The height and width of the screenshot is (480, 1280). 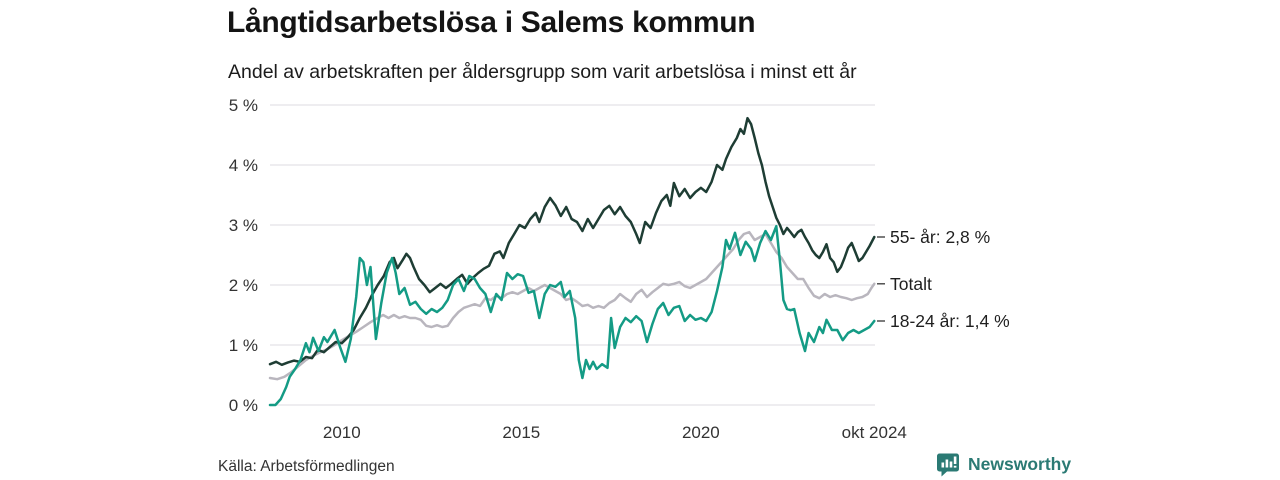 I want to click on x-tick-label: 2010, so click(x=342, y=432).